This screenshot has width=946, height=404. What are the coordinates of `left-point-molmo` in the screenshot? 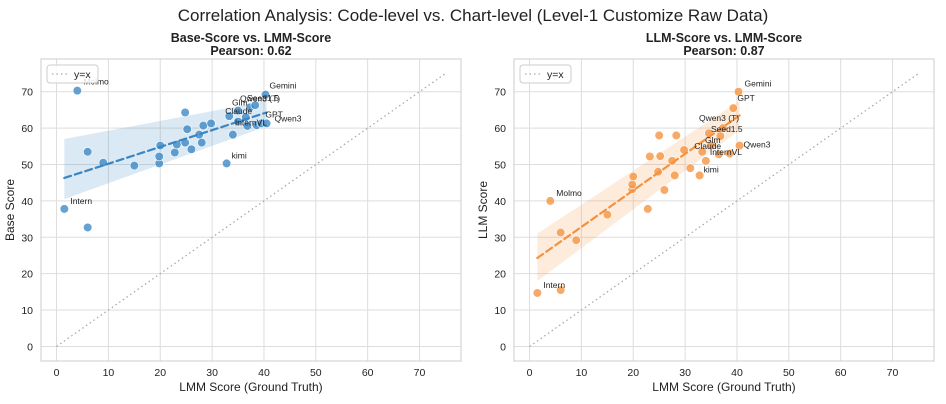 It's located at (77, 91).